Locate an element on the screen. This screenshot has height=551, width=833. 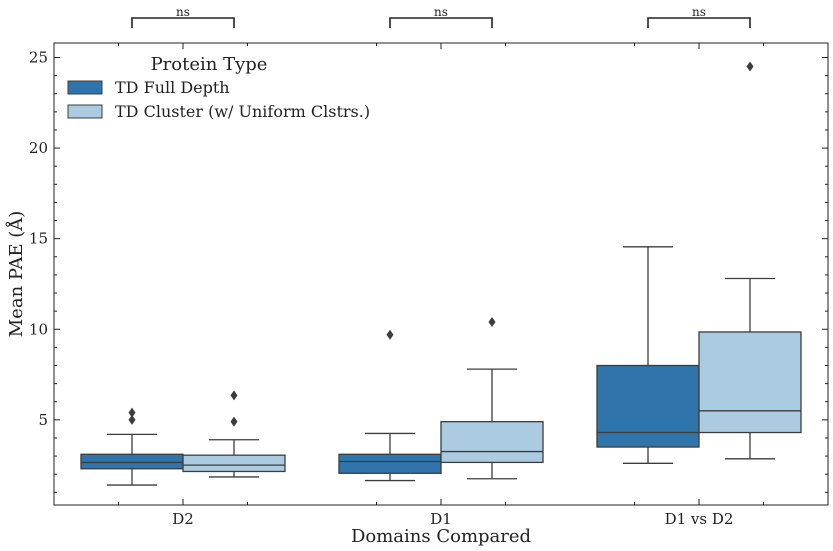
significance-bracket-d1: ns is located at coordinates (441, 16).